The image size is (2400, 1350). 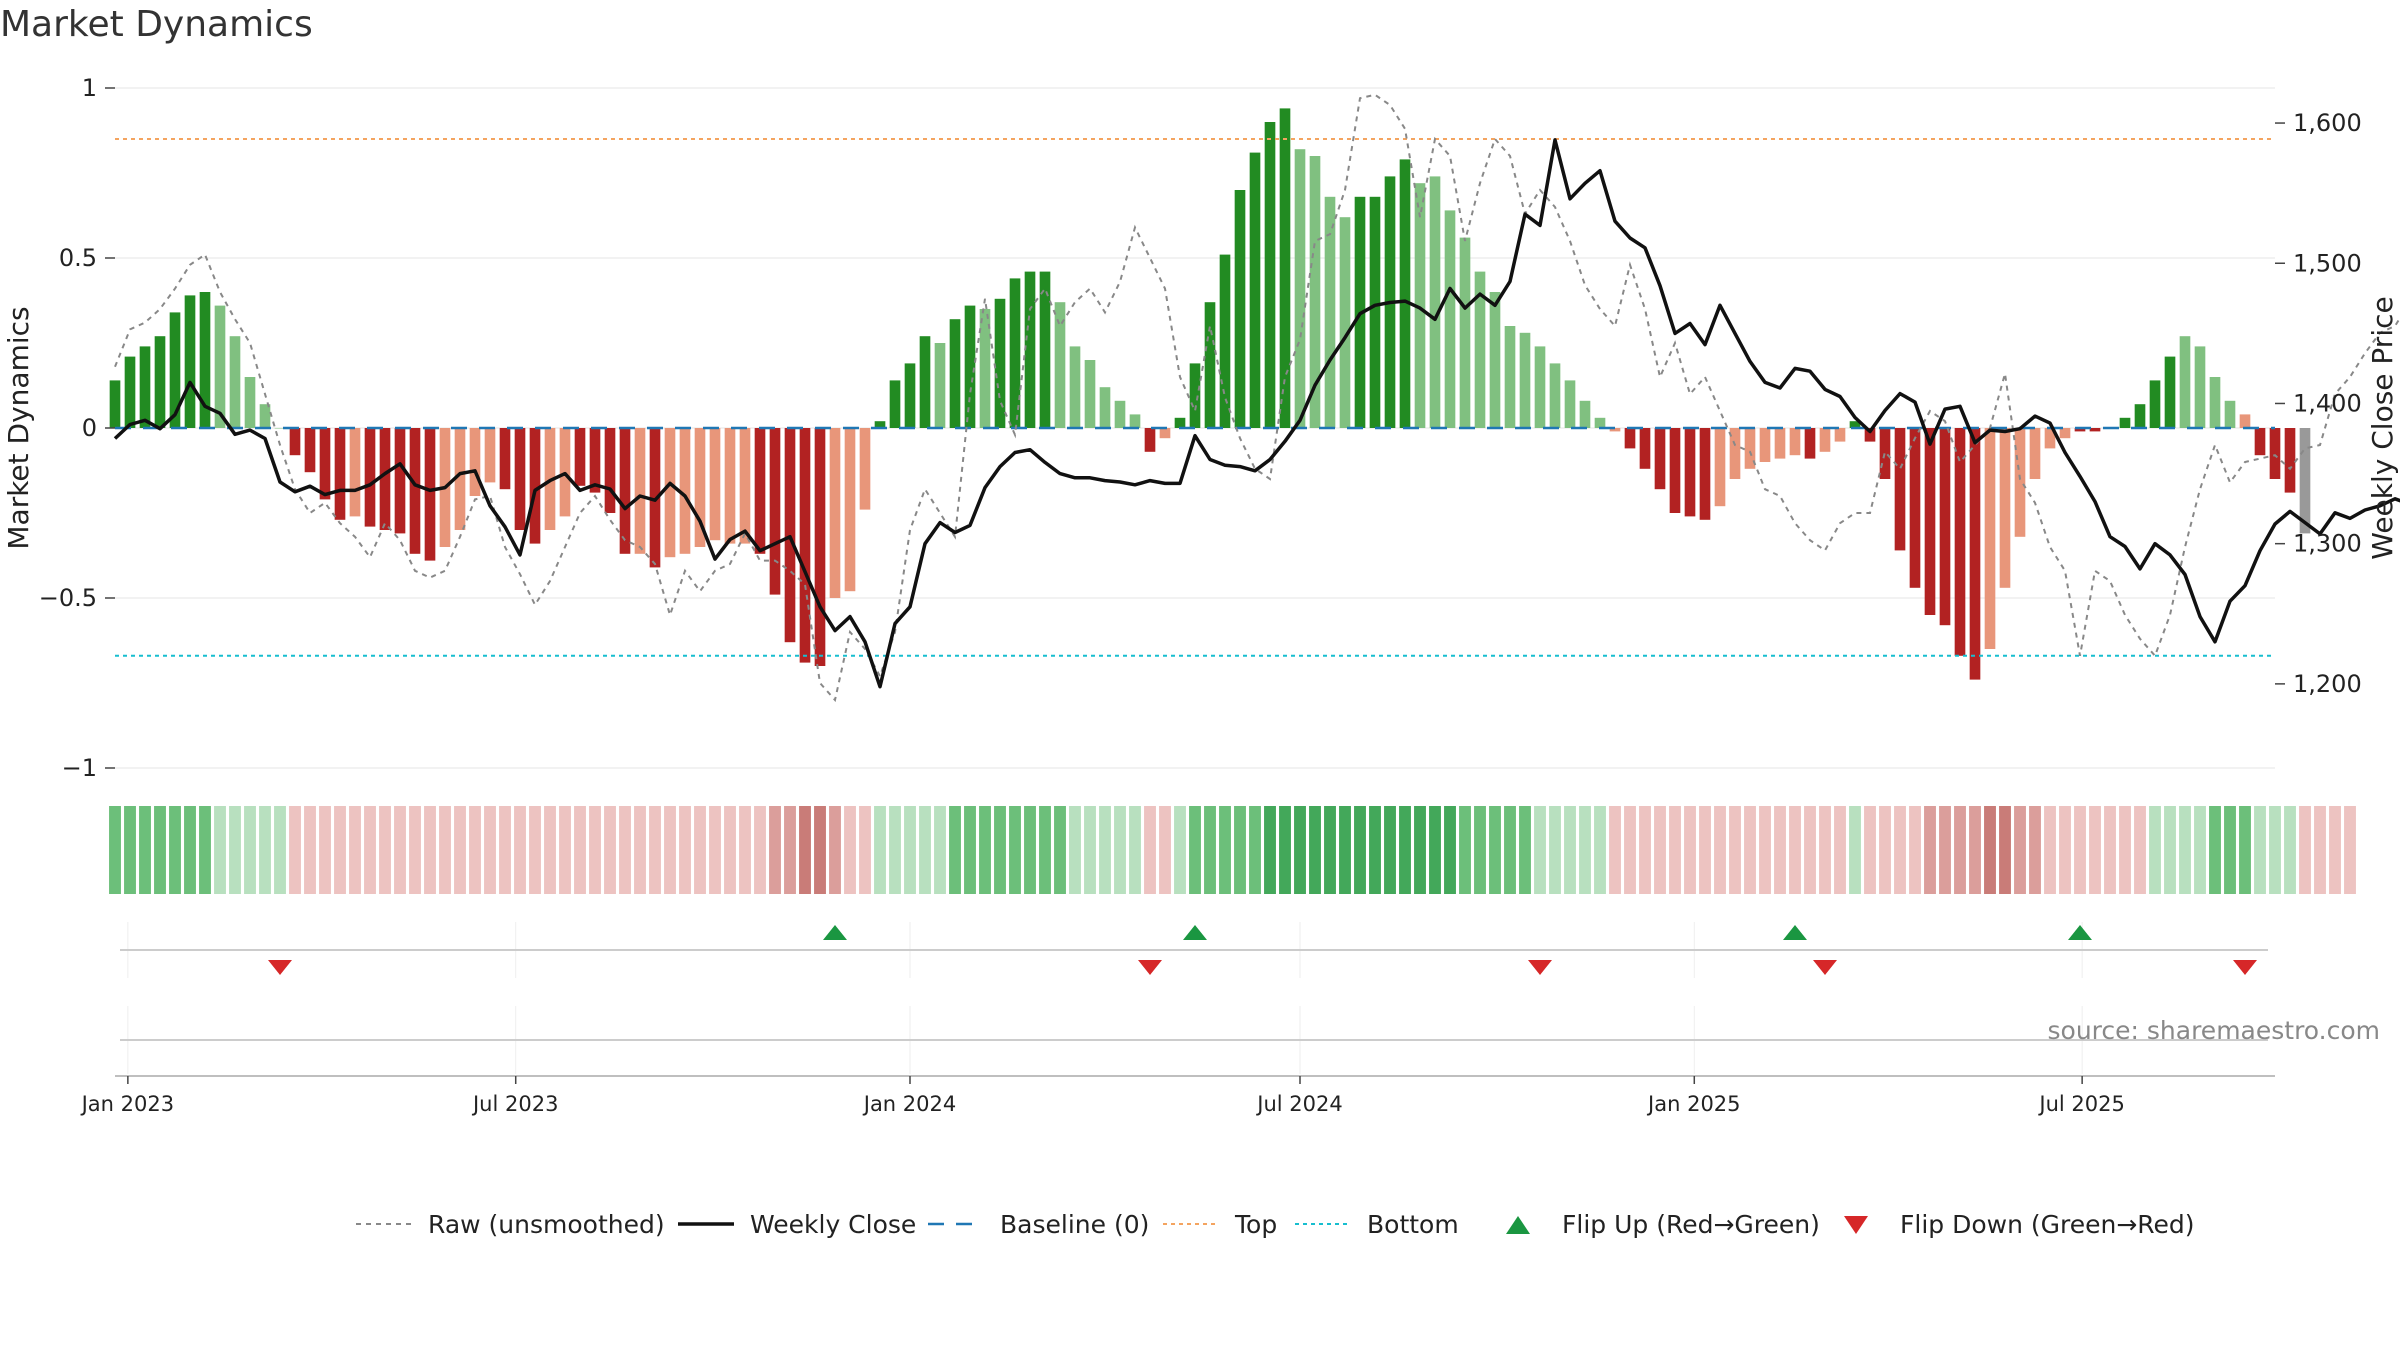 I want to click on y2-tick-label: 1,500, so click(x=2327, y=263).